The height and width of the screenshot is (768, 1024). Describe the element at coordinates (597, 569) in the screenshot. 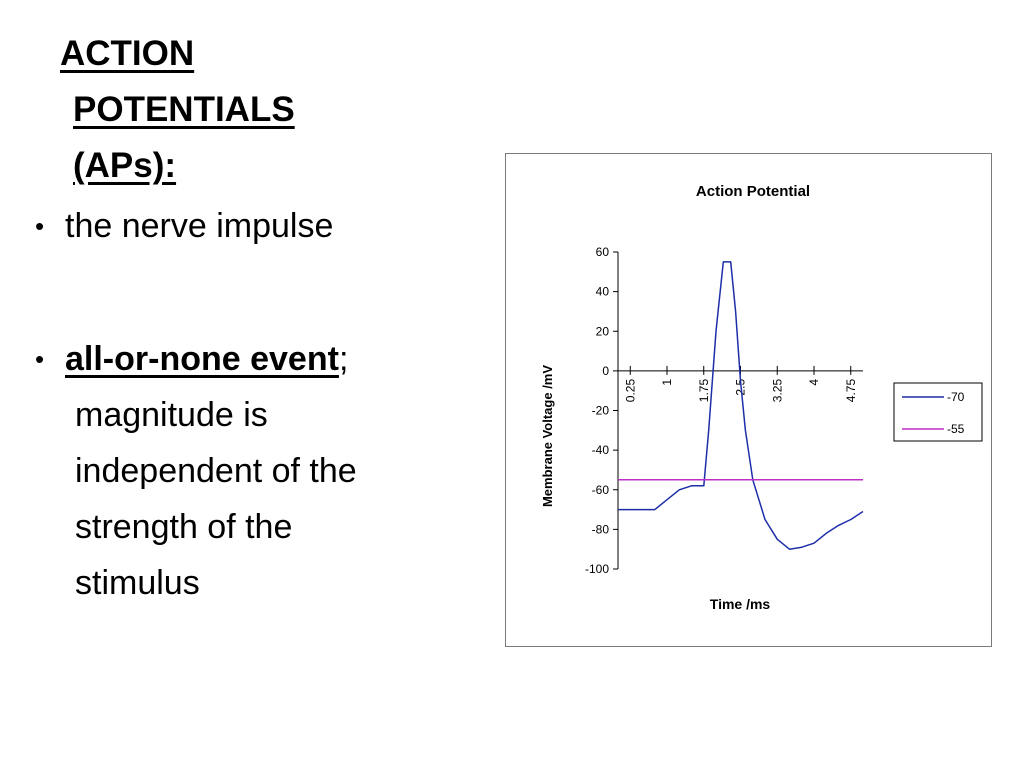

I see `y-tick-label: -100` at that location.